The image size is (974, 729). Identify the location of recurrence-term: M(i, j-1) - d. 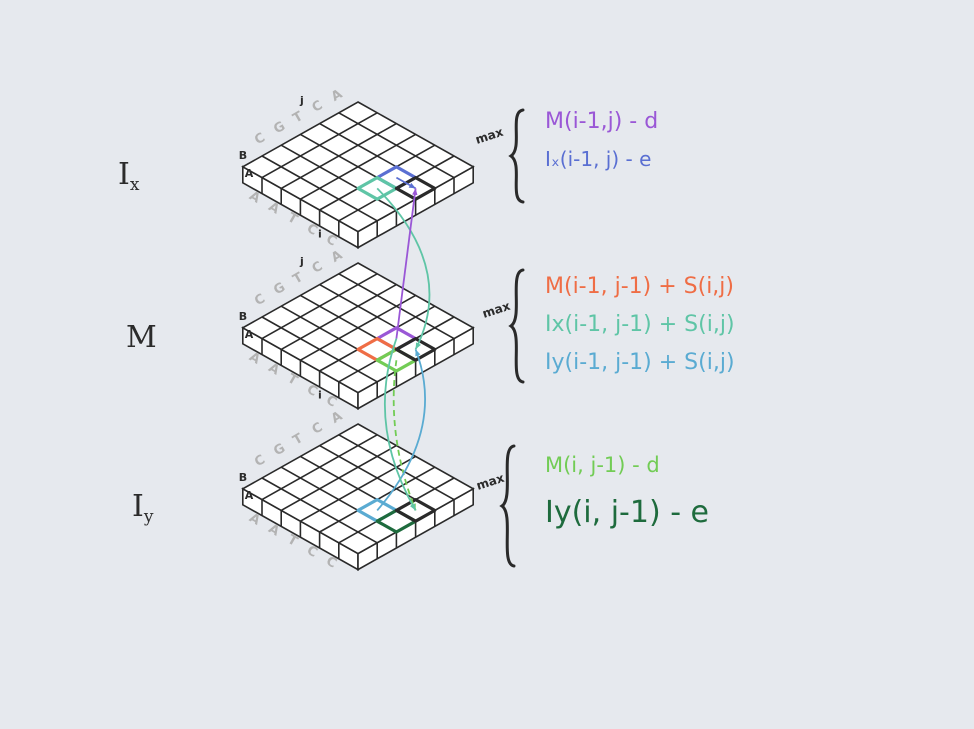
(602, 465).